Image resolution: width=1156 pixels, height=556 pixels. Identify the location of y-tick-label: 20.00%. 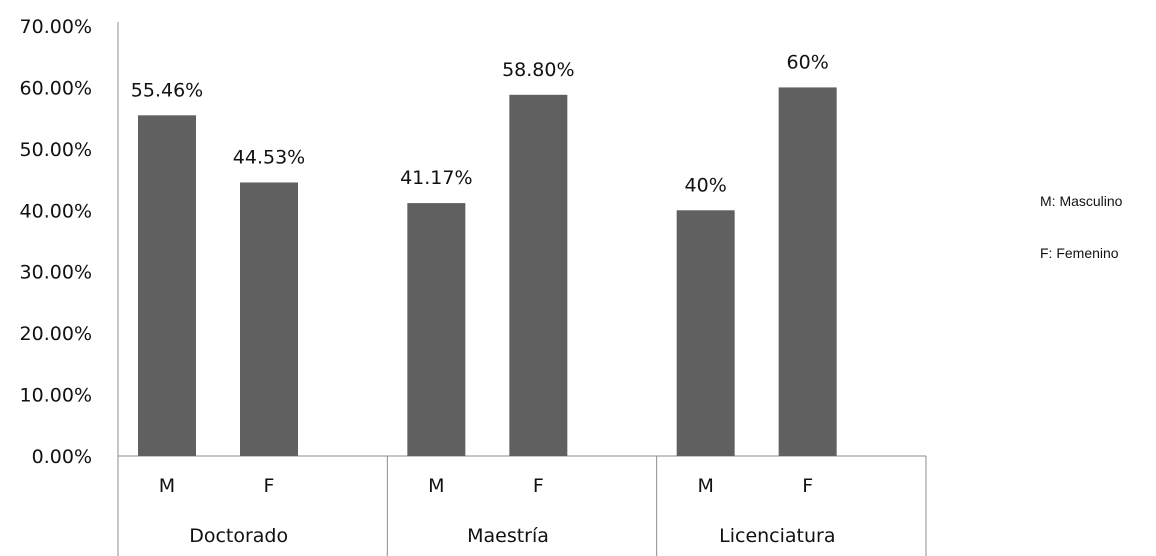
(56, 334).